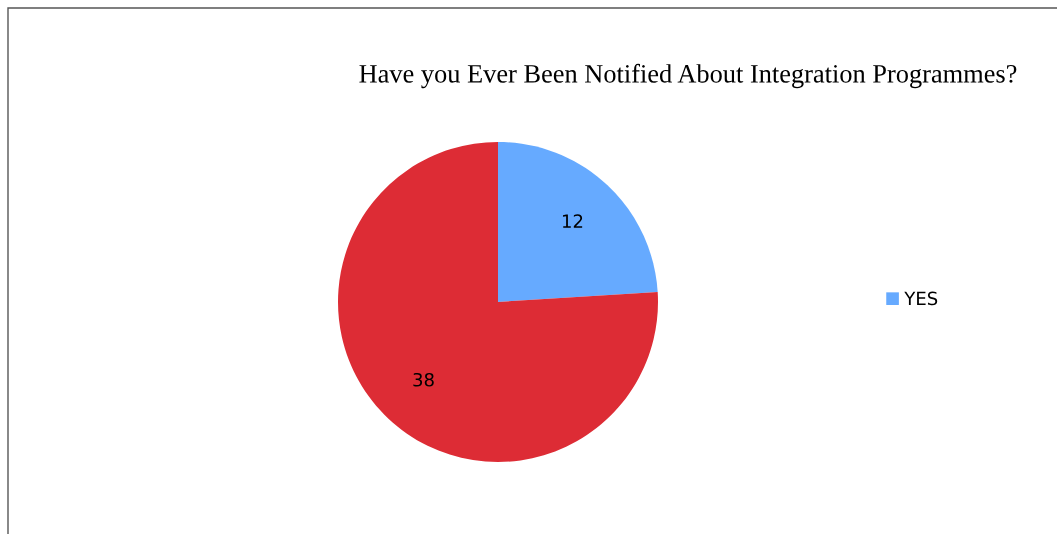 The width and height of the screenshot is (1057, 534). What do you see at coordinates (572, 221) in the screenshot?
I see `data-label: 12` at bounding box center [572, 221].